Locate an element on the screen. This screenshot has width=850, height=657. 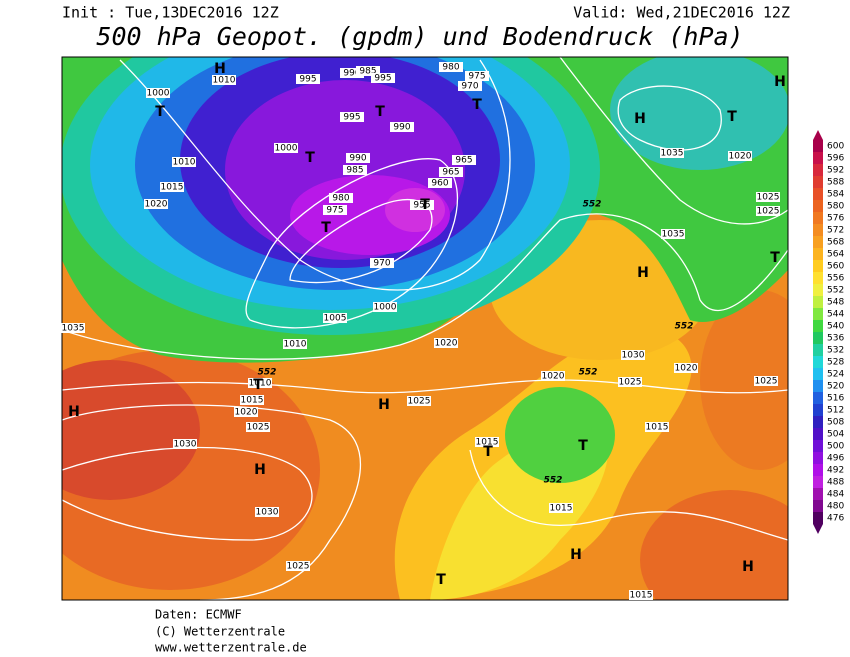
colorbar-label: 568 is located at coordinates (835, 243).